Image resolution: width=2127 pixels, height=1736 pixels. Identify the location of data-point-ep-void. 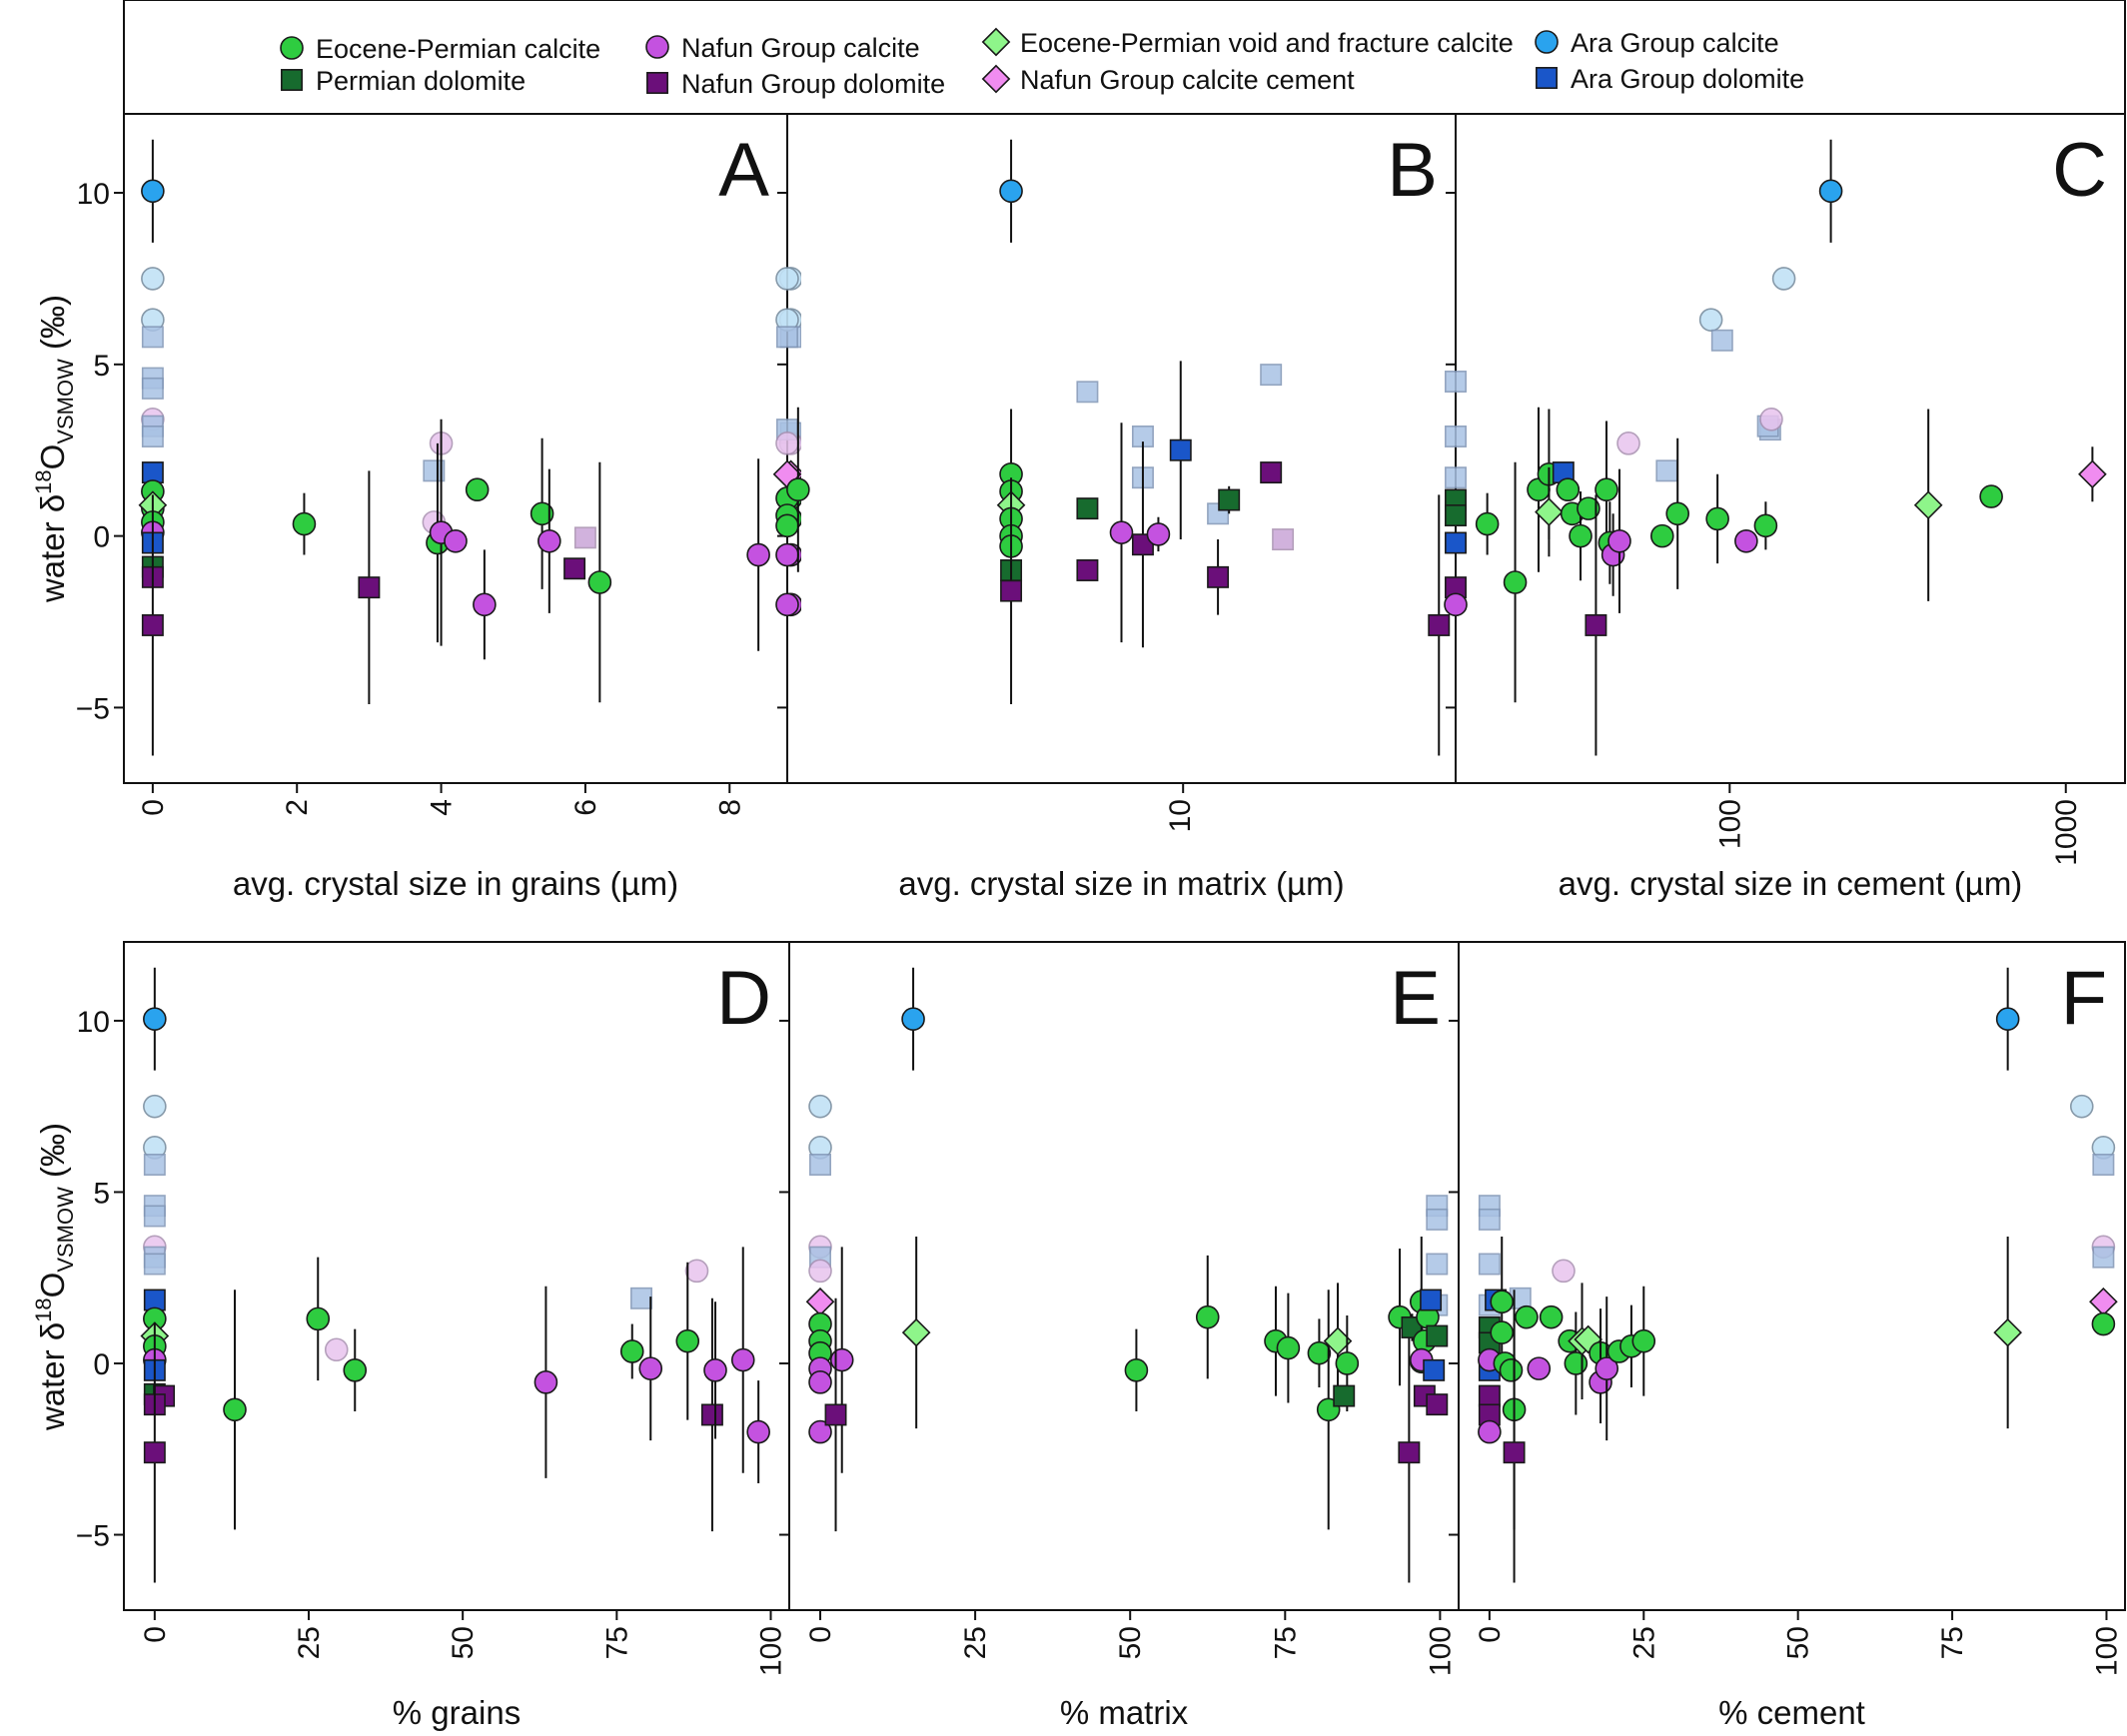
(1549, 511).